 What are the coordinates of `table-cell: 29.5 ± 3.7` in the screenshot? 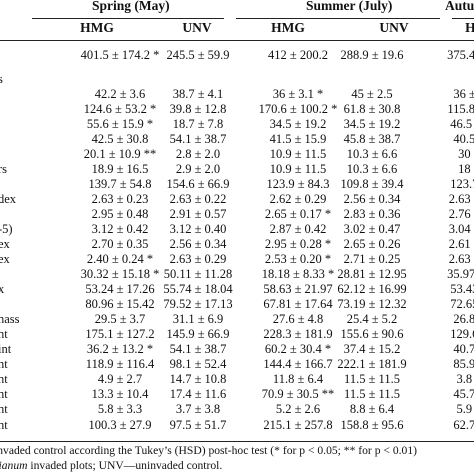 It's located at (120, 319).